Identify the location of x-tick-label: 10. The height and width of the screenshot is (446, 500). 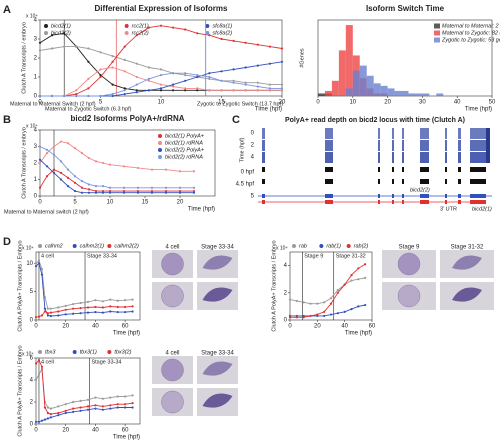
(110, 203).